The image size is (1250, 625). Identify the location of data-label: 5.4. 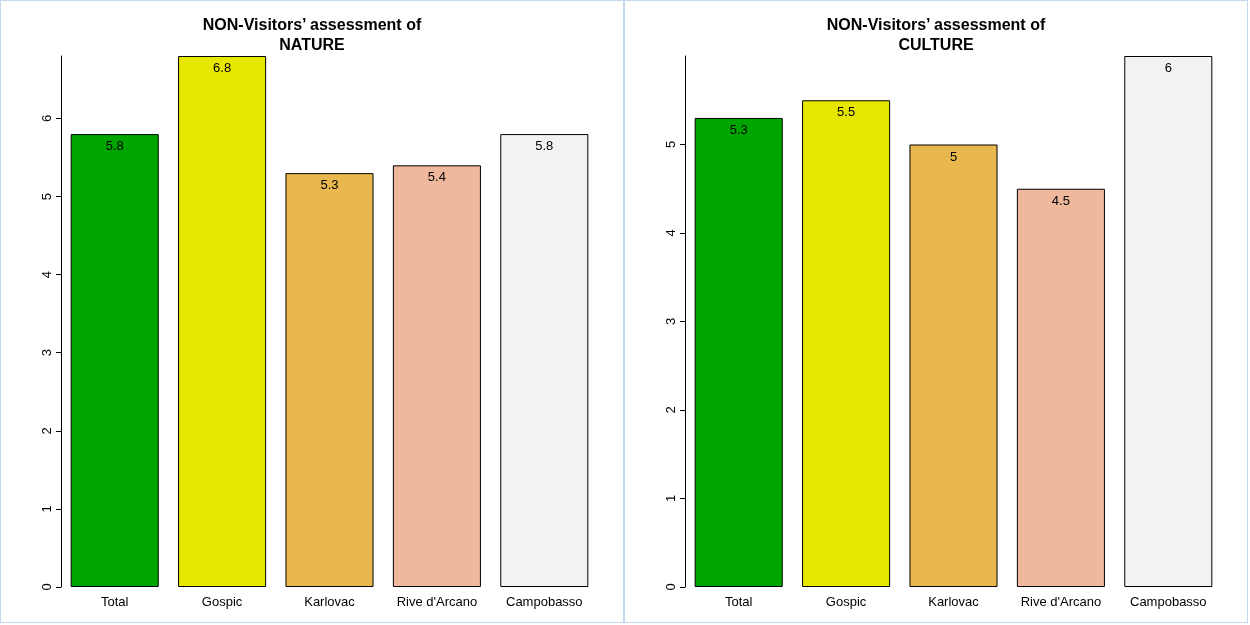
(436, 177).